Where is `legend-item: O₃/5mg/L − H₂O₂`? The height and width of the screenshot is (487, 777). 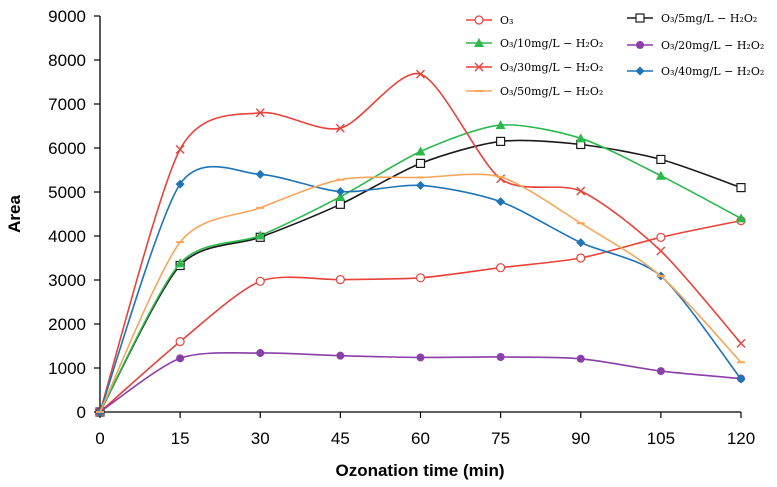
legend-item: O₃/5mg/L − H₂O₂ is located at coordinates (692, 18).